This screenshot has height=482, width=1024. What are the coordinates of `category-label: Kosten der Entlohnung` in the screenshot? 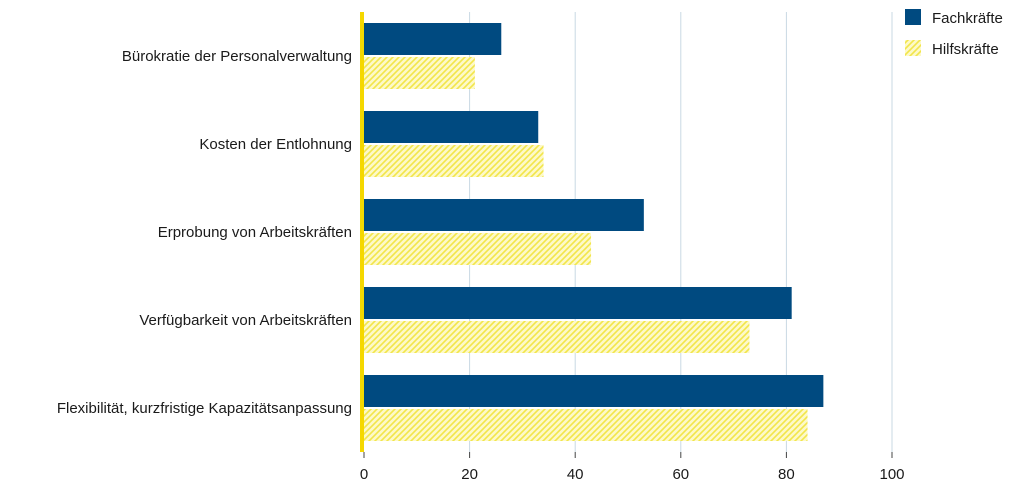 It's located at (275, 144).